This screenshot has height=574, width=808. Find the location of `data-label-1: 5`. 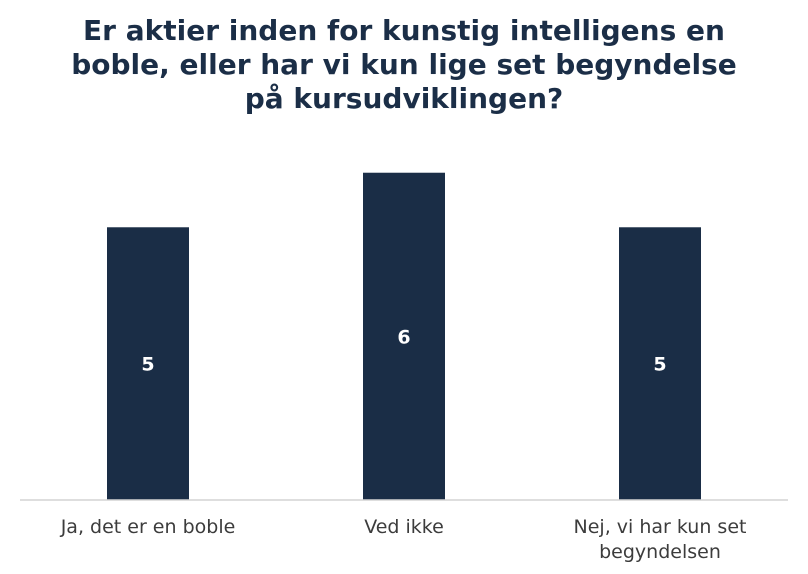

data-label-1: 5 is located at coordinates (147, 365).